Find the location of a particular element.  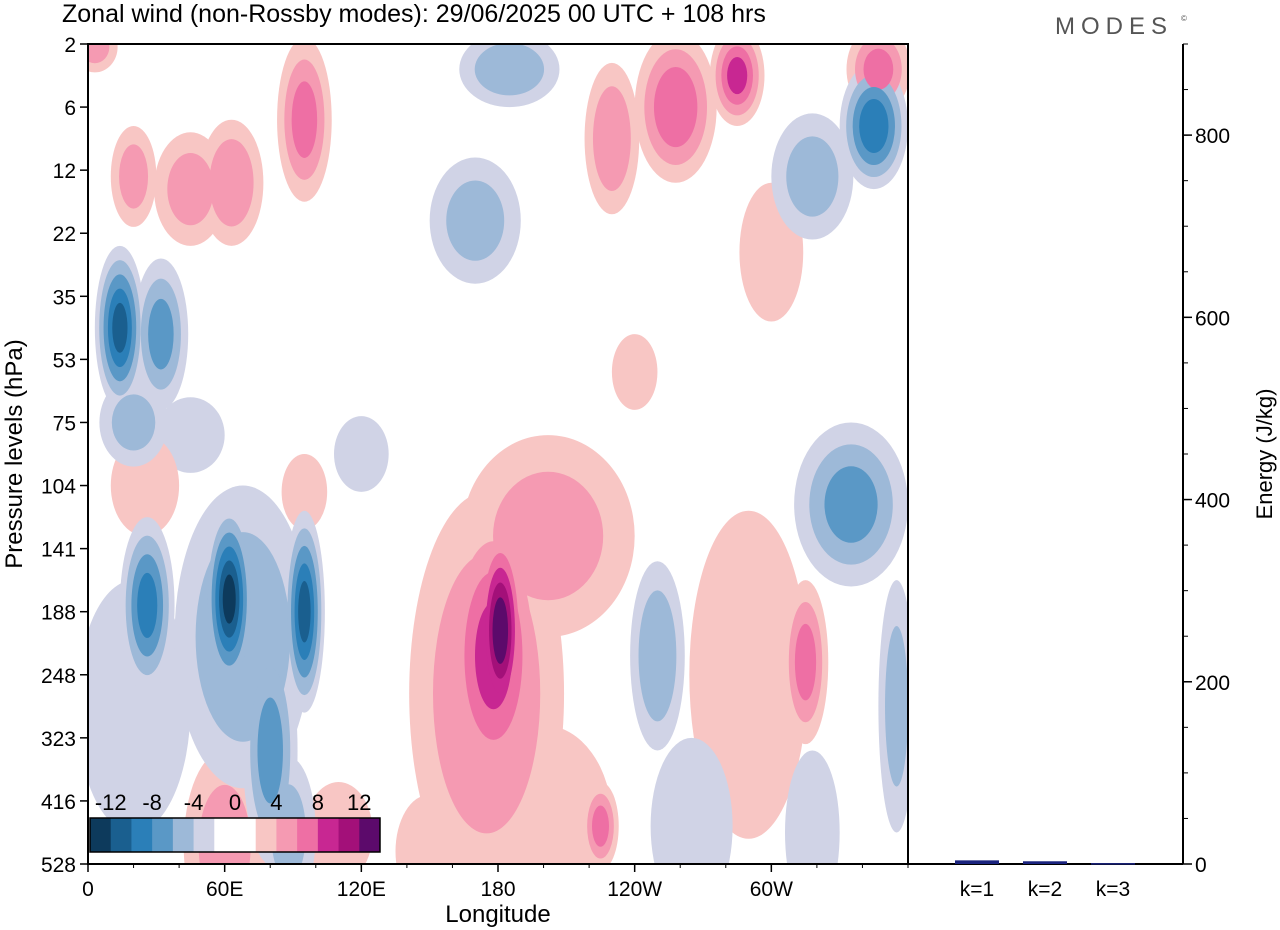

colorbar-label: 0 is located at coordinates (235, 802).